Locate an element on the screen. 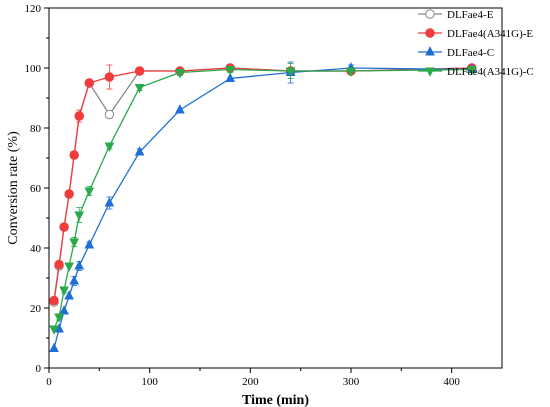 The width and height of the screenshot is (550, 407). x-axis-label: Time (min) is located at coordinates (275, 400).